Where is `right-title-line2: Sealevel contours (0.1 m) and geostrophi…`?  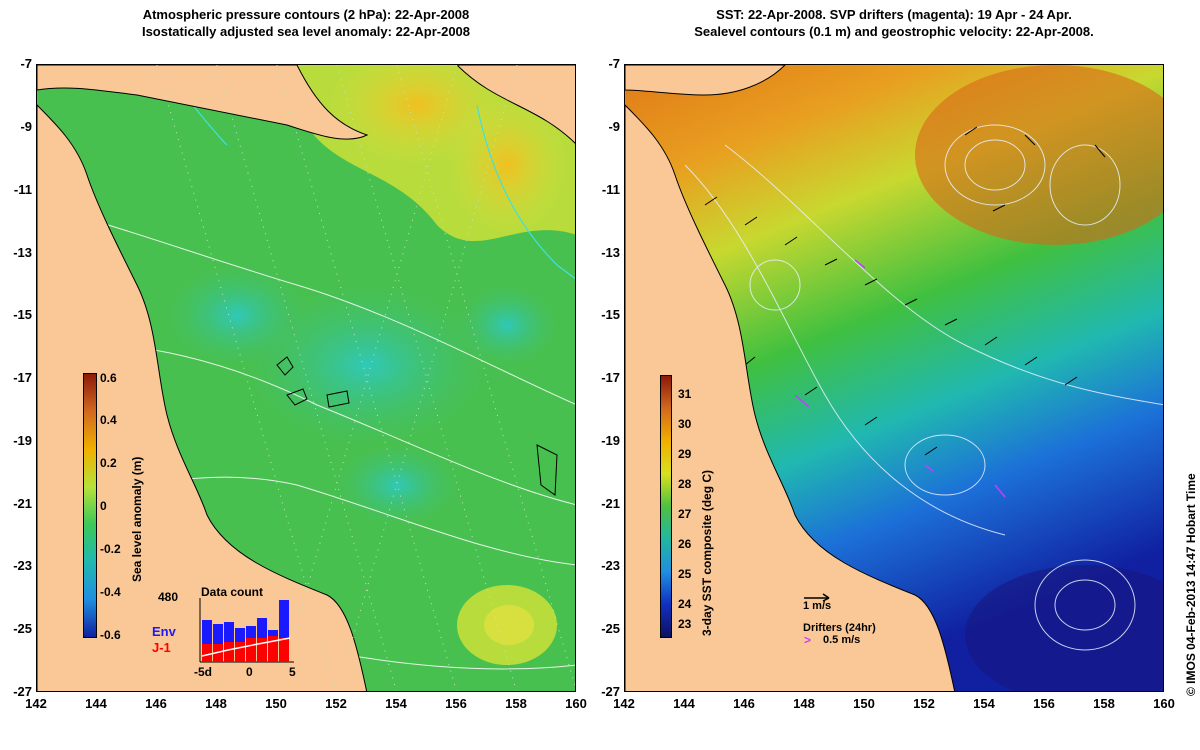 right-title-line2: Sealevel contours (0.1 m) and geostrophi… is located at coordinates (894, 31).